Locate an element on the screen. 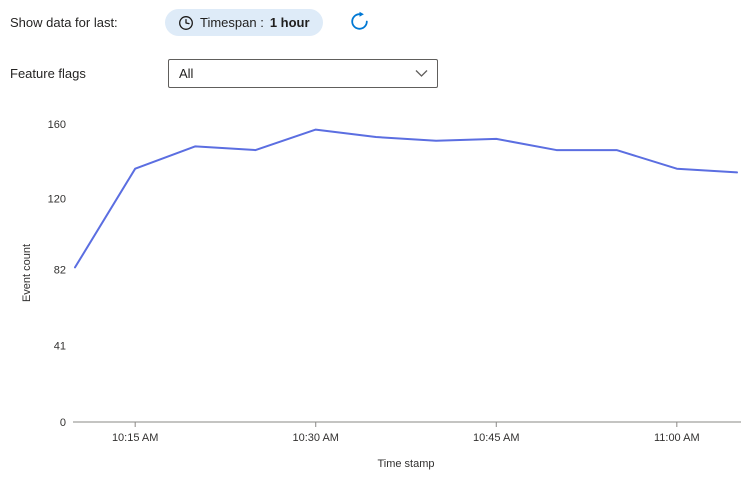 The width and height of the screenshot is (749, 485). x-tick-label: 10:15 AM is located at coordinates (135, 438).